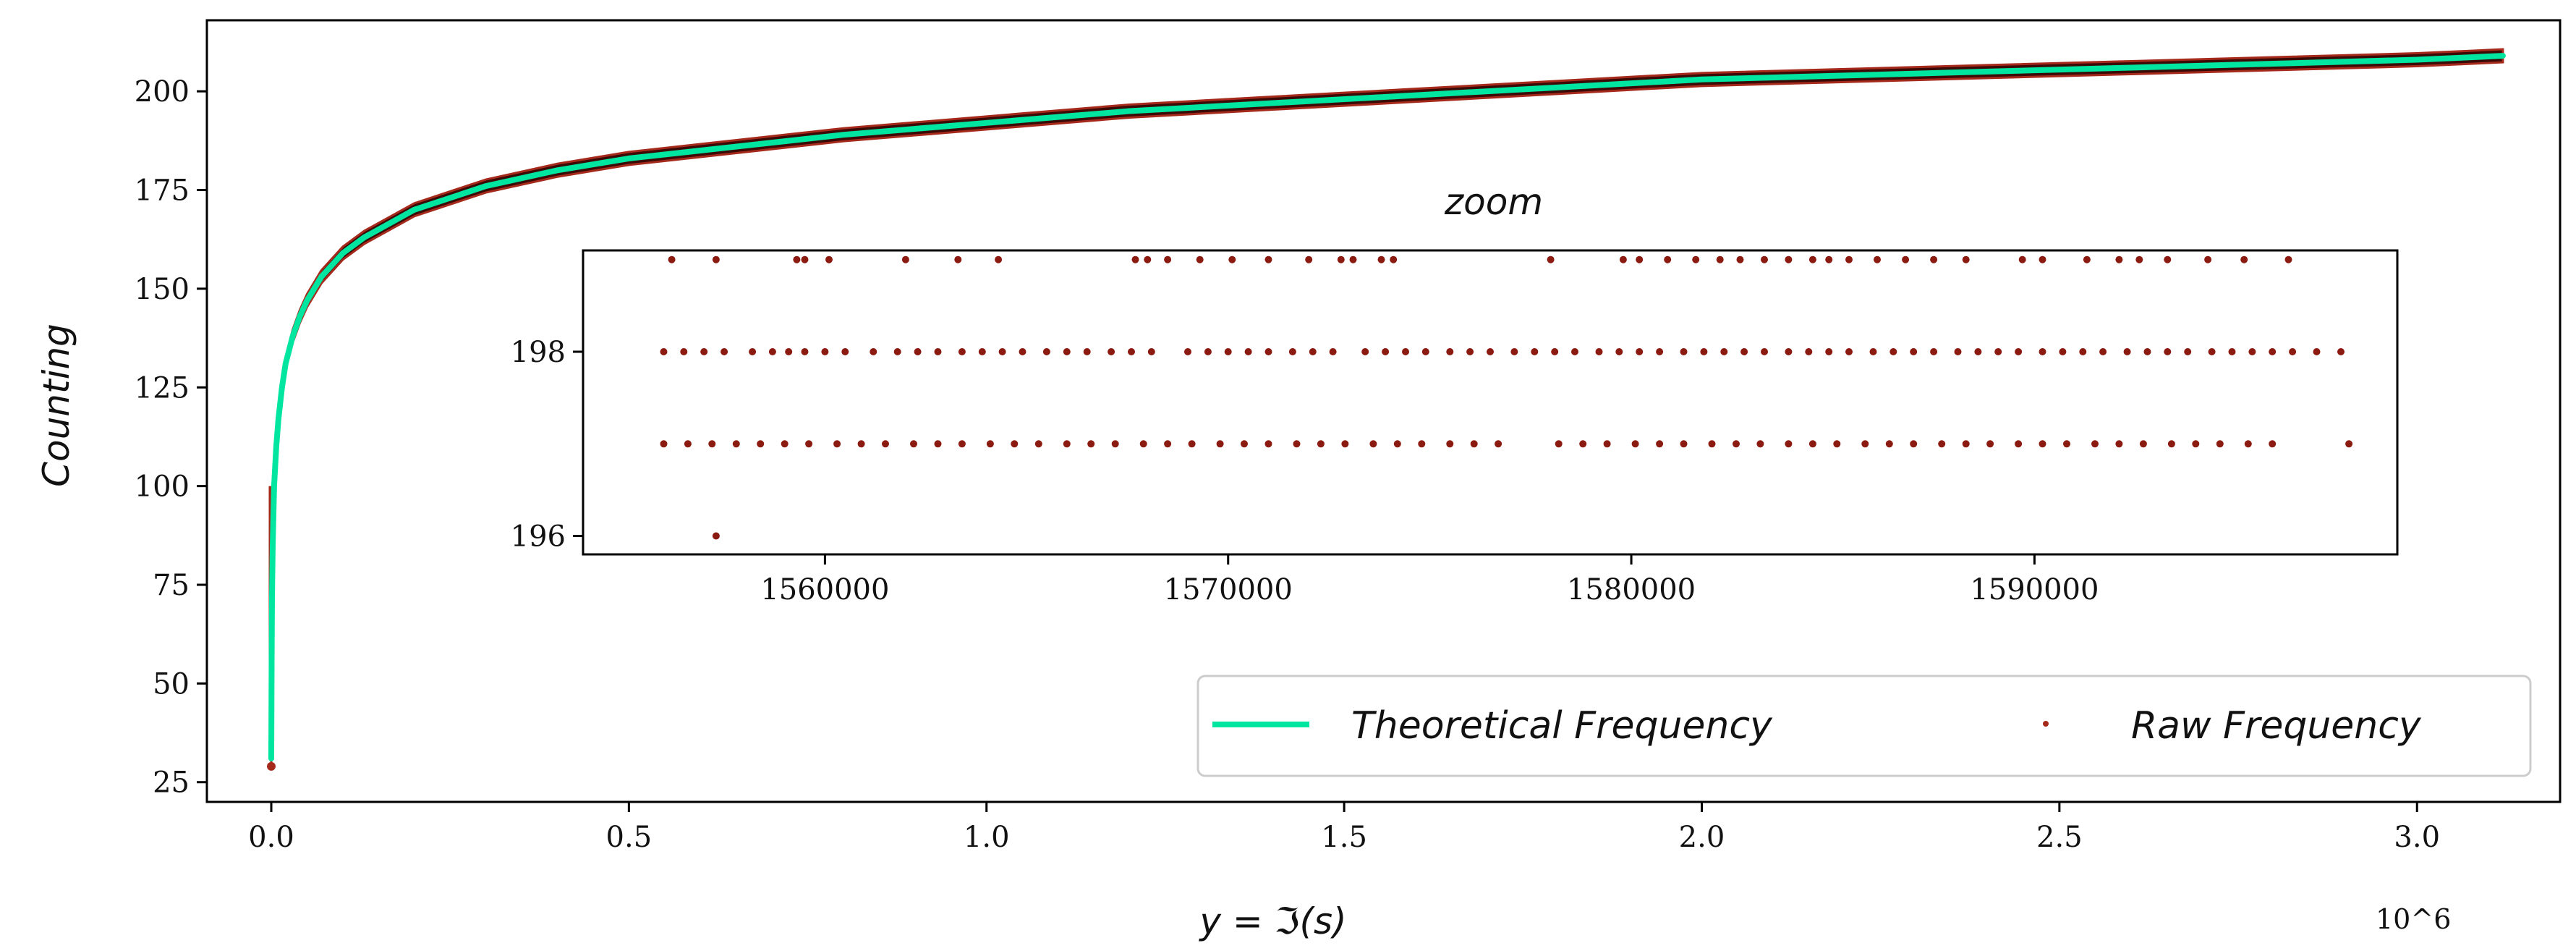 The width and height of the screenshot is (2576, 951). I want to click on legend-label-theoretical: Theoretical Frequency, so click(1562, 726).